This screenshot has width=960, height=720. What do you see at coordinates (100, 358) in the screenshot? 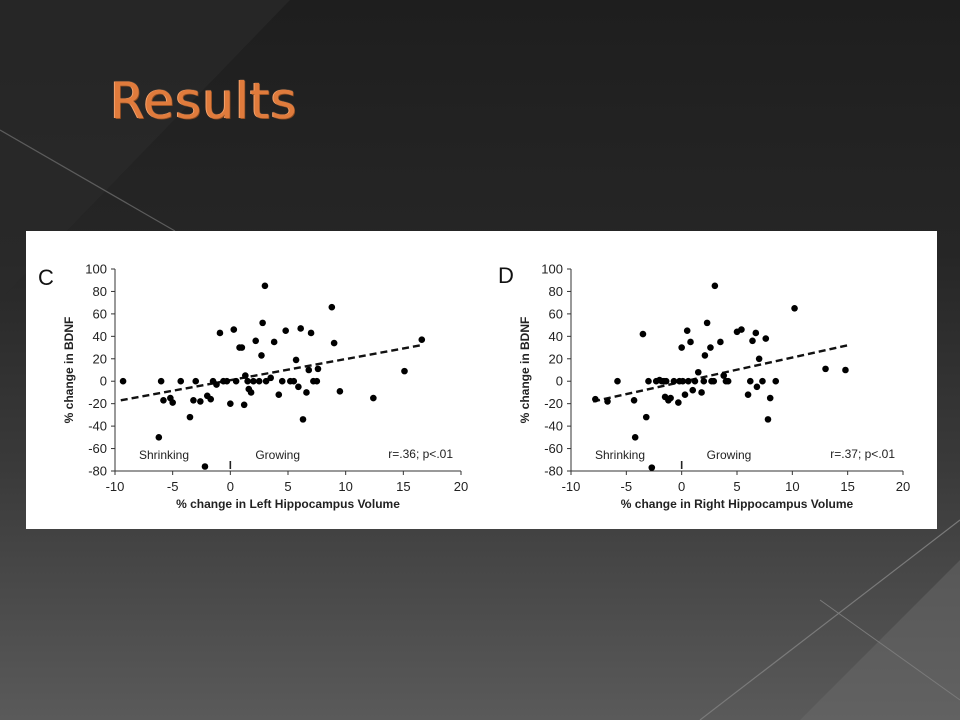
I see `y-tick-label: 20` at bounding box center [100, 358].